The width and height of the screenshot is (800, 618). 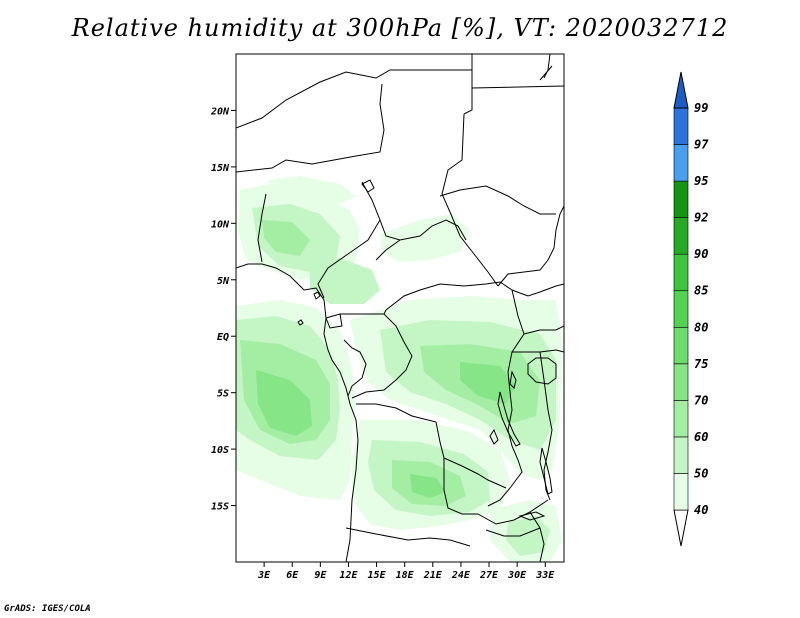 What do you see at coordinates (223, 309) in the screenshot?
I see `latitude-axis: 20N 15N 10N 5N EQ 5S 10S 15S` at bounding box center [223, 309].